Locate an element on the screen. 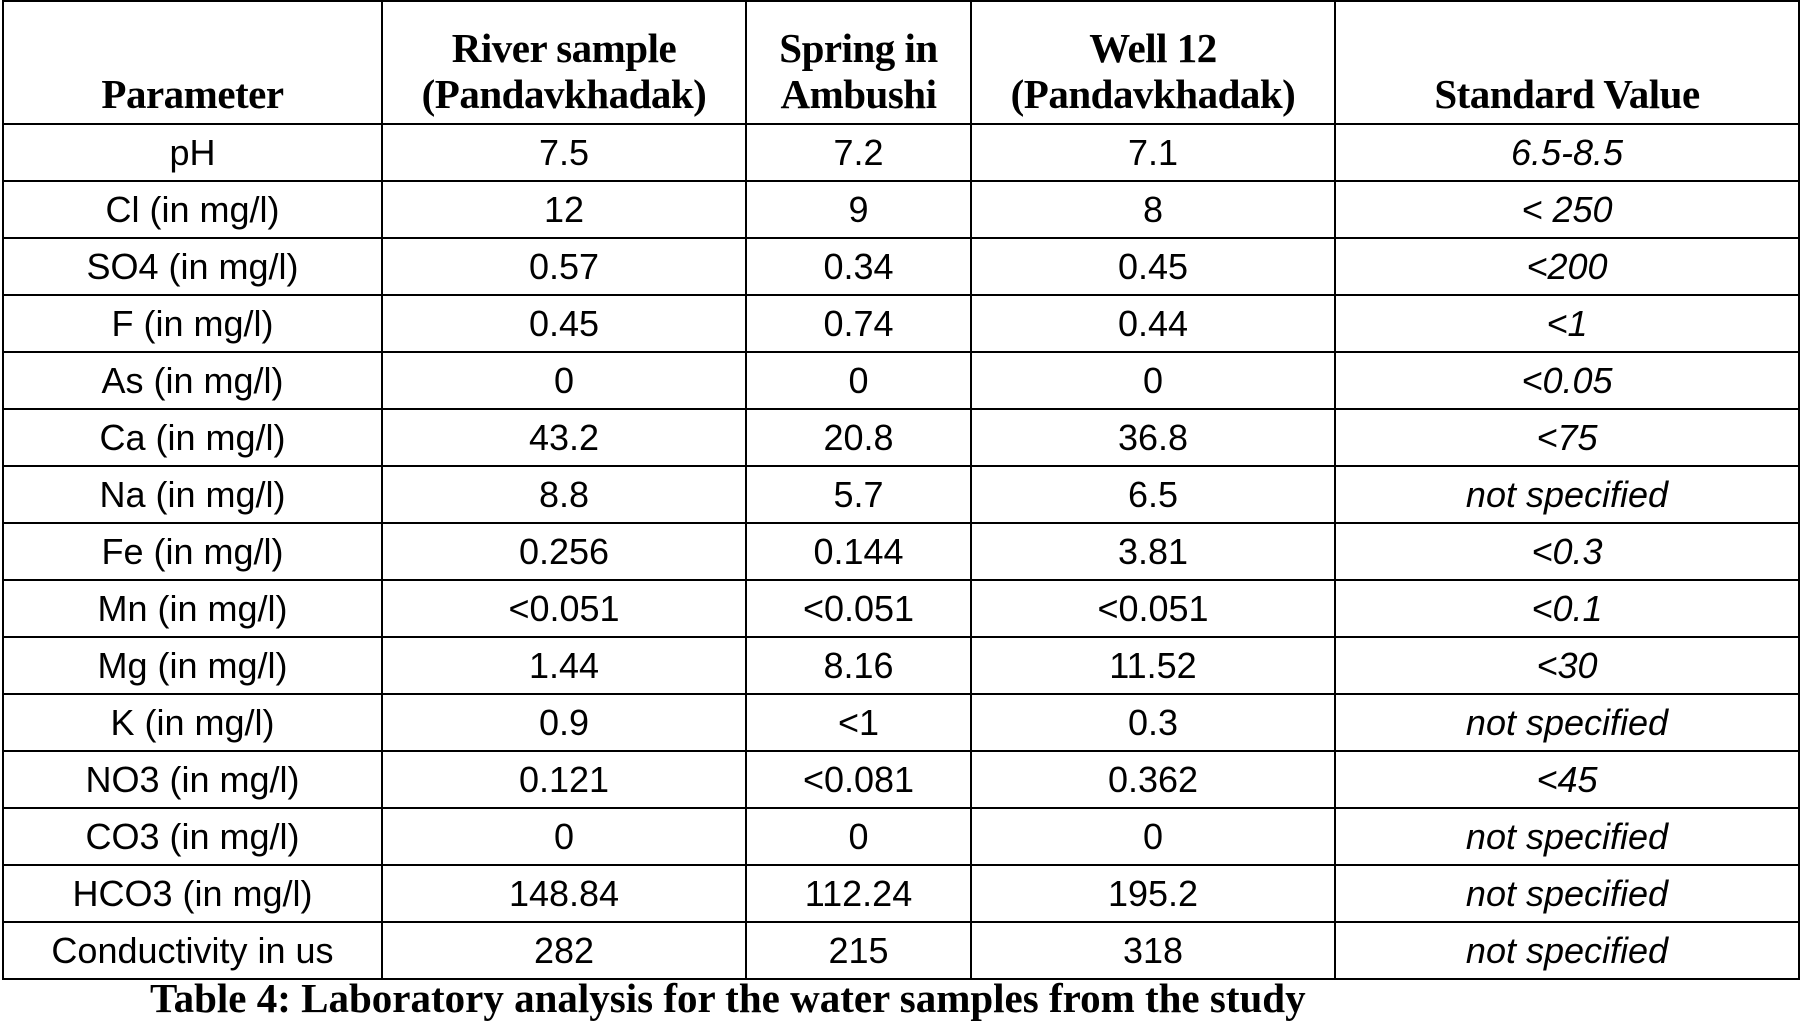 This screenshot has height=1021, width=1800. parameter-cell: Fe (in mg/l) is located at coordinates (192, 551).